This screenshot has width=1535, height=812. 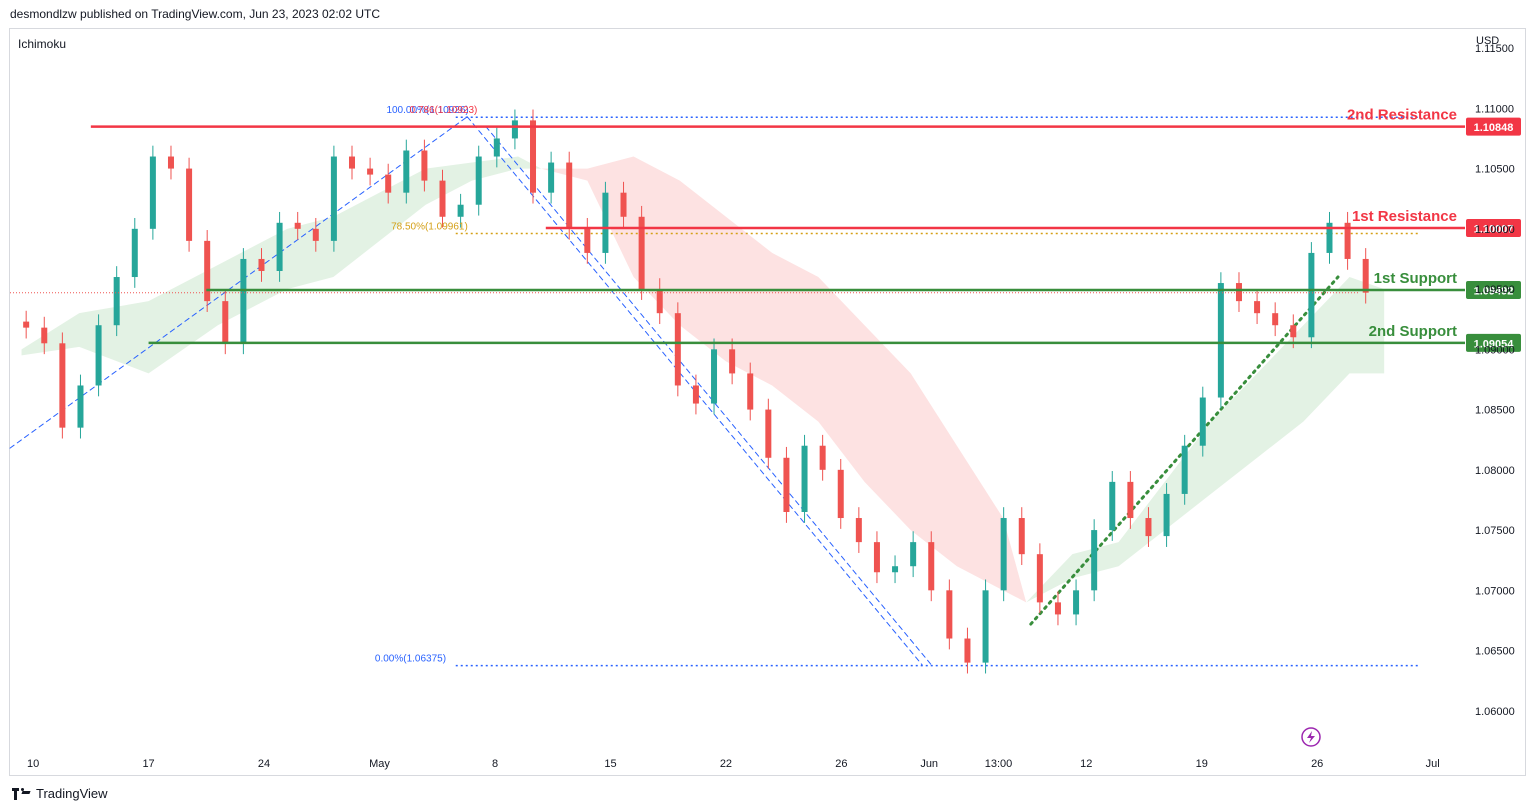 I want to click on currency-label: USD, so click(x=1488, y=41).